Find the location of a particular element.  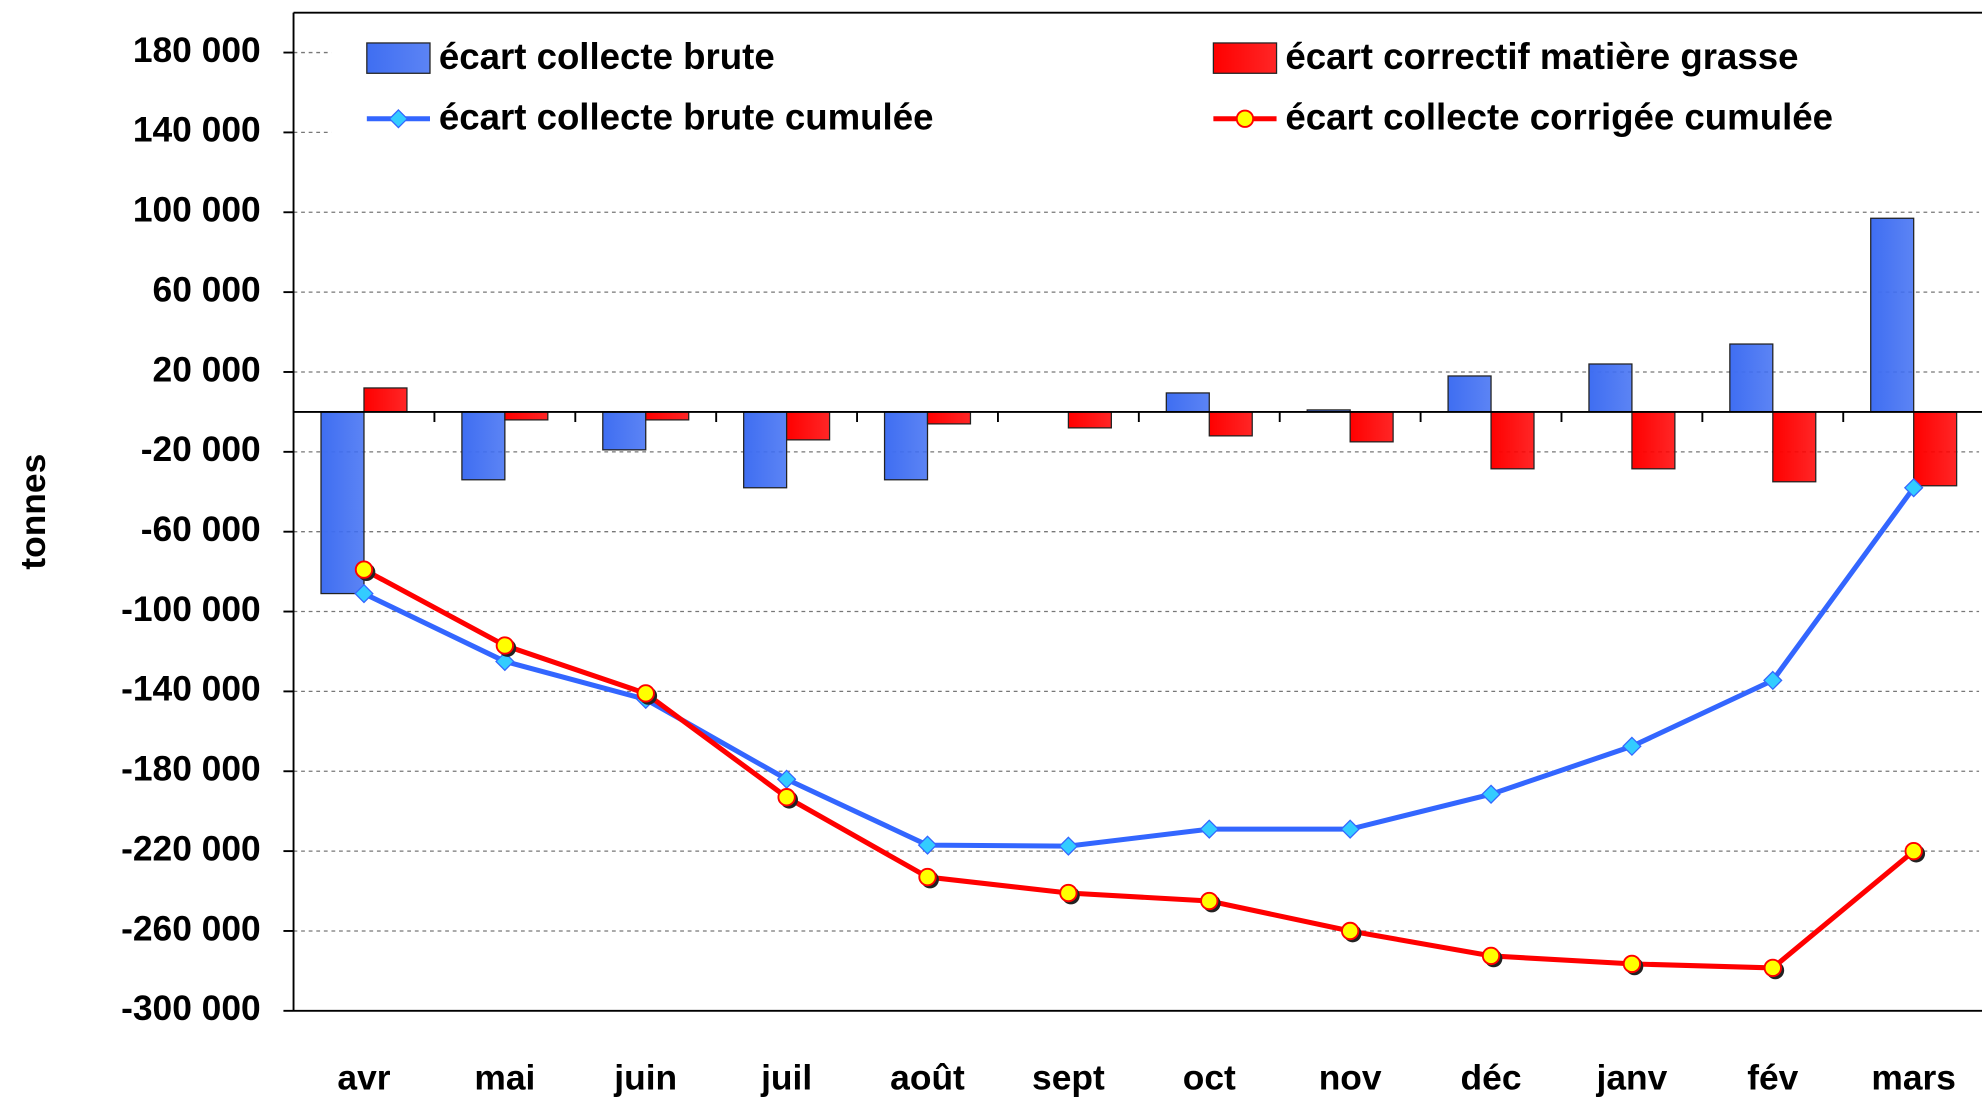

y-tick-label: -220 000 is located at coordinates (191, 848).